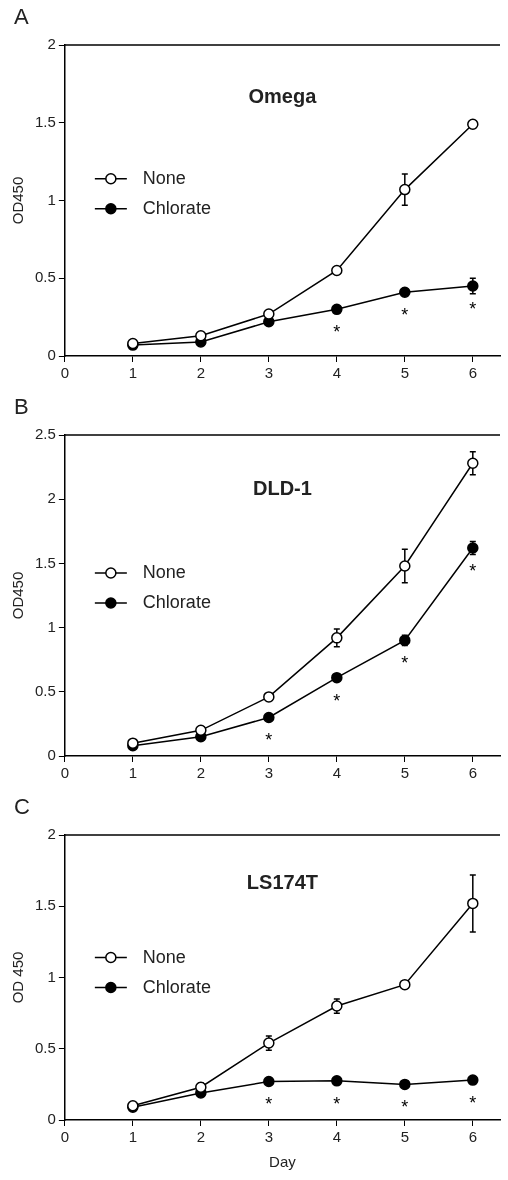  I want to click on y-tick-label: 2.5, so click(45, 434).